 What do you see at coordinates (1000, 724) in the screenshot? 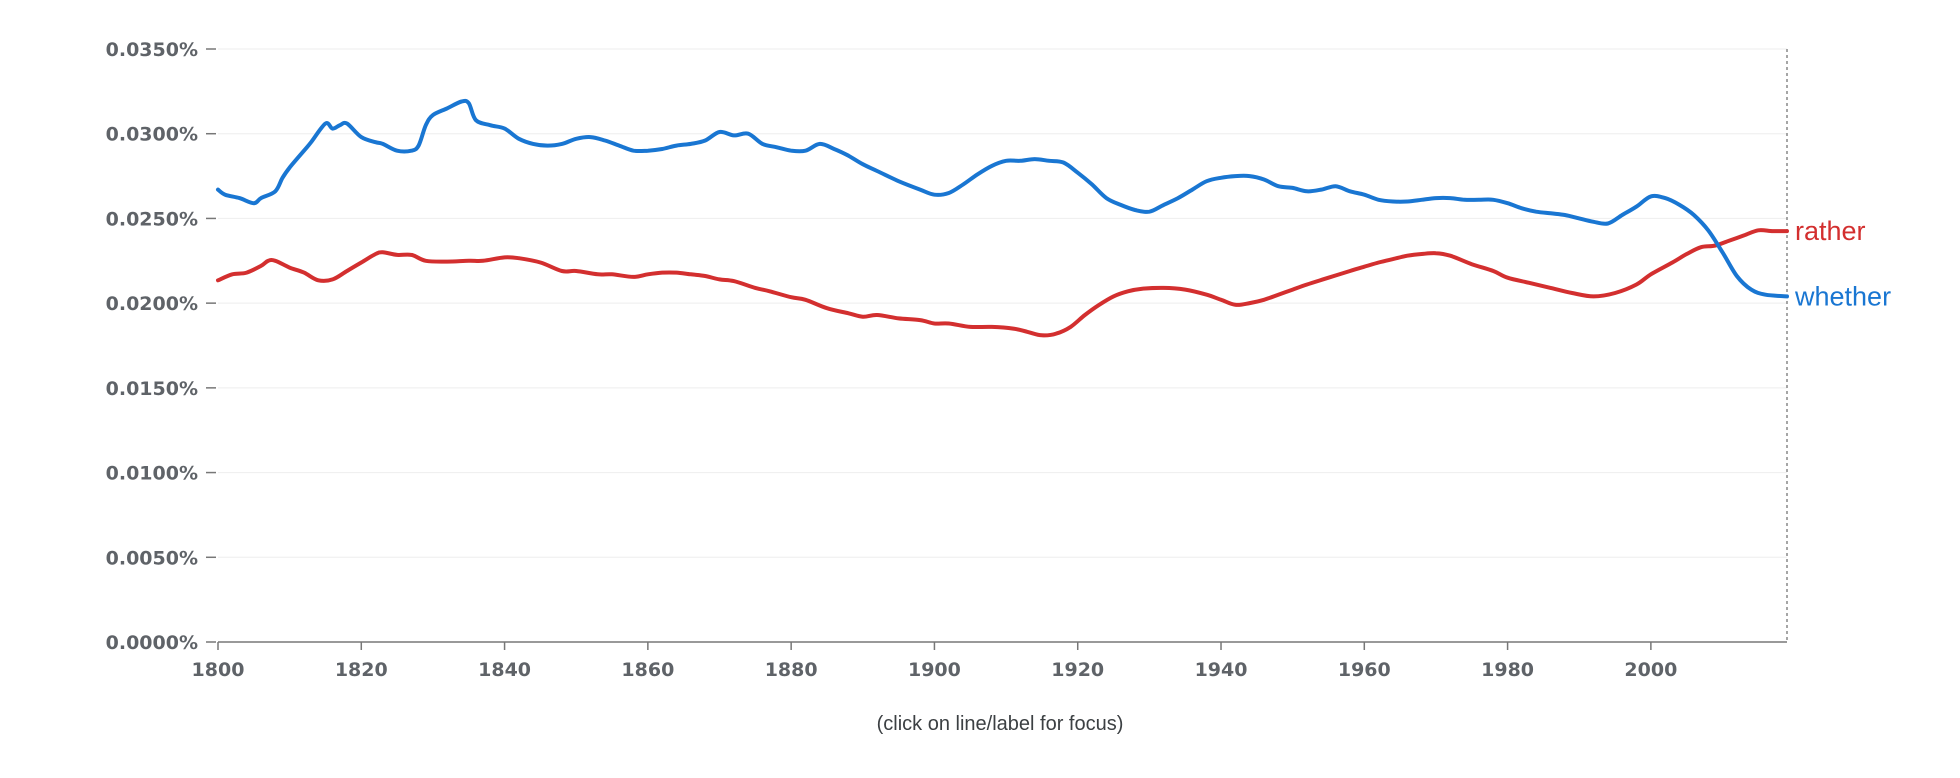
I see `chart-caption: (click on line/label for focus)` at bounding box center [1000, 724].